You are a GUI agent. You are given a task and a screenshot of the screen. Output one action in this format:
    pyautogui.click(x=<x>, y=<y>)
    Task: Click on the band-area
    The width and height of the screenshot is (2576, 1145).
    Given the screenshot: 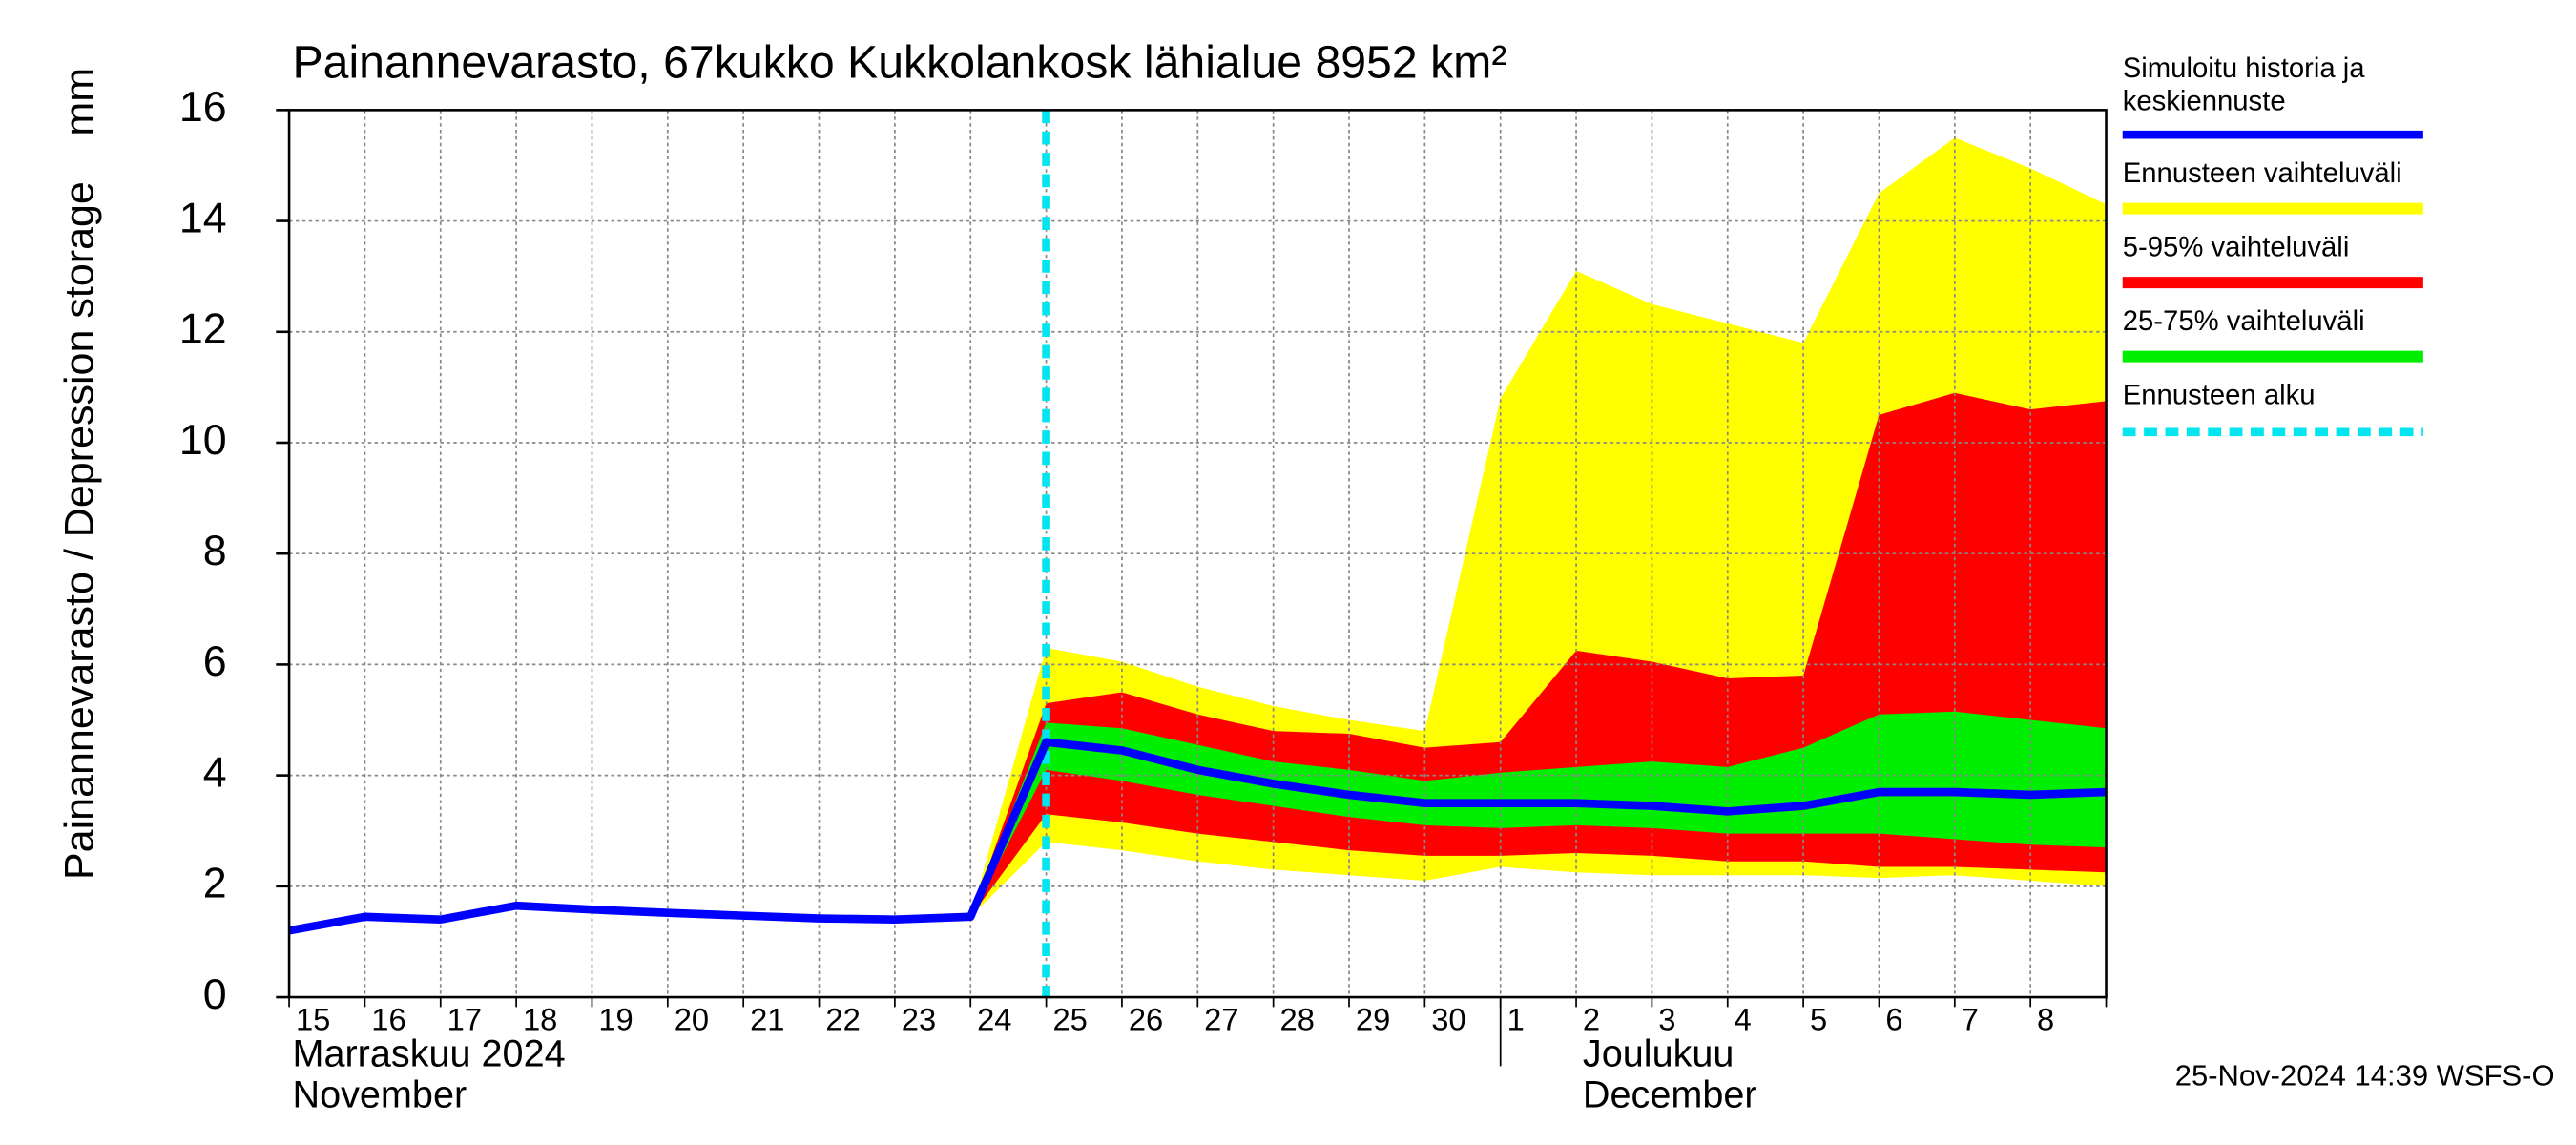 What is the action you would take?
    pyautogui.click(x=1538, y=814)
    